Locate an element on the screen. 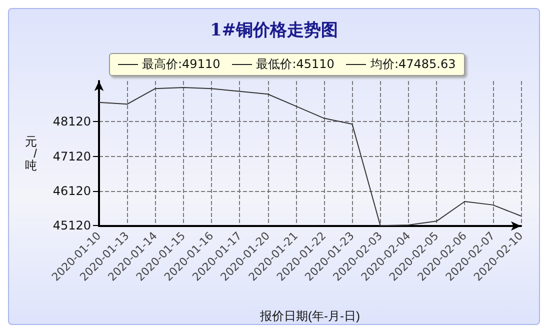 Image resolution: width=546 pixels, height=331 pixels. y-tick-label: 45120 is located at coordinates (71, 225).